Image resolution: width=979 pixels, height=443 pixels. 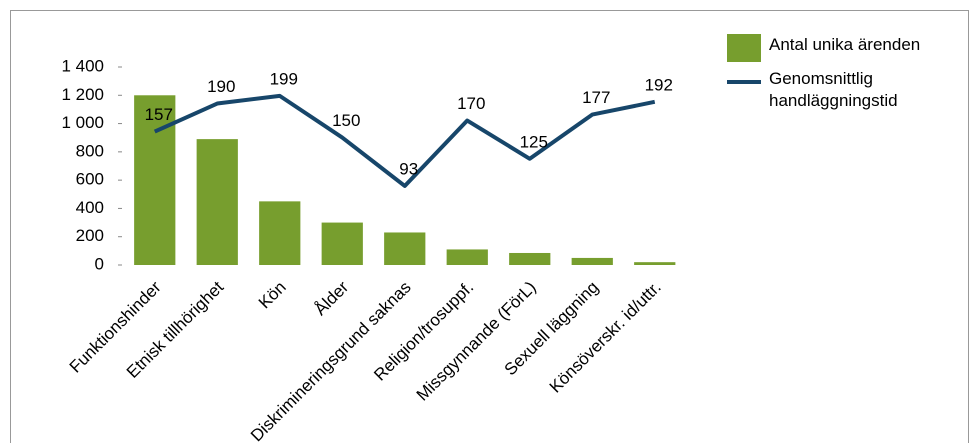 What do you see at coordinates (605, 337) in the screenshot?
I see `x-tick-label: Könsöverskr. id/uttr.` at bounding box center [605, 337].